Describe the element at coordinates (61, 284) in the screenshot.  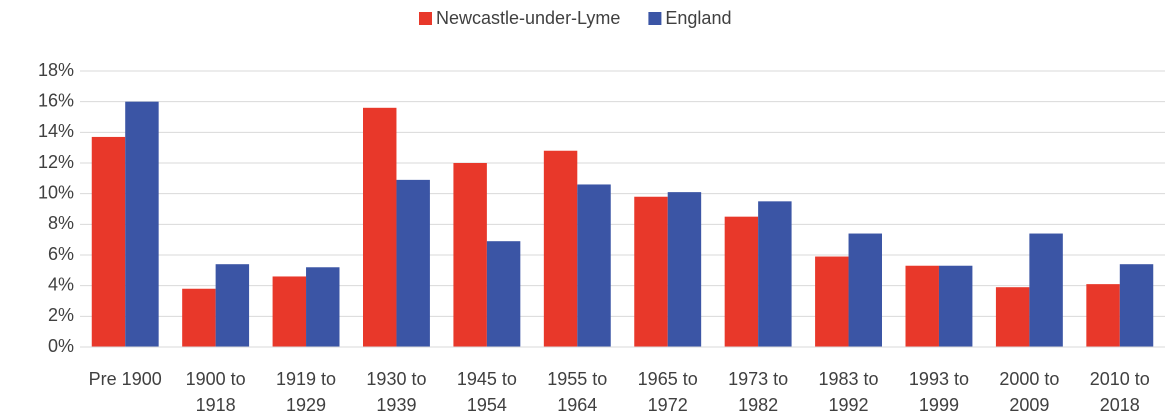
I see `y-tick-label: 4%` at that location.